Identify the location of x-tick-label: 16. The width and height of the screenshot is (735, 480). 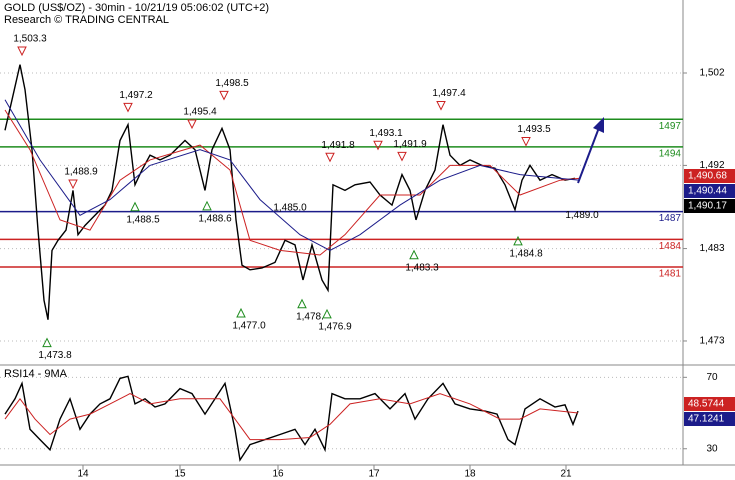
(278, 474).